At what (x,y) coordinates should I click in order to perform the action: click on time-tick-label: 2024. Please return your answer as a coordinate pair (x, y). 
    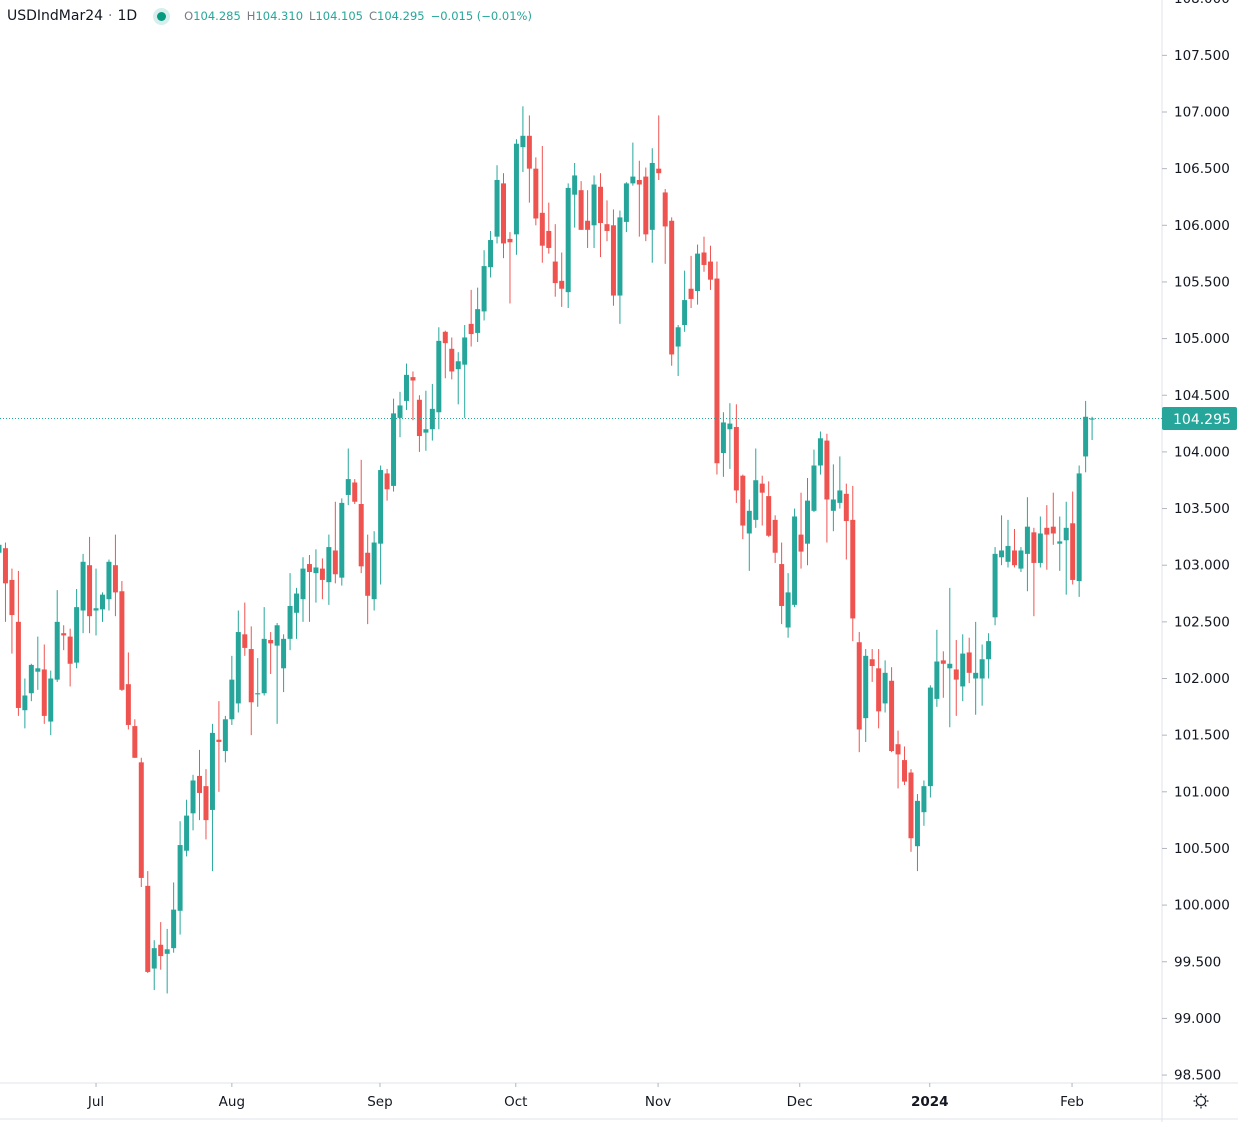
    Looking at the image, I should click on (930, 1102).